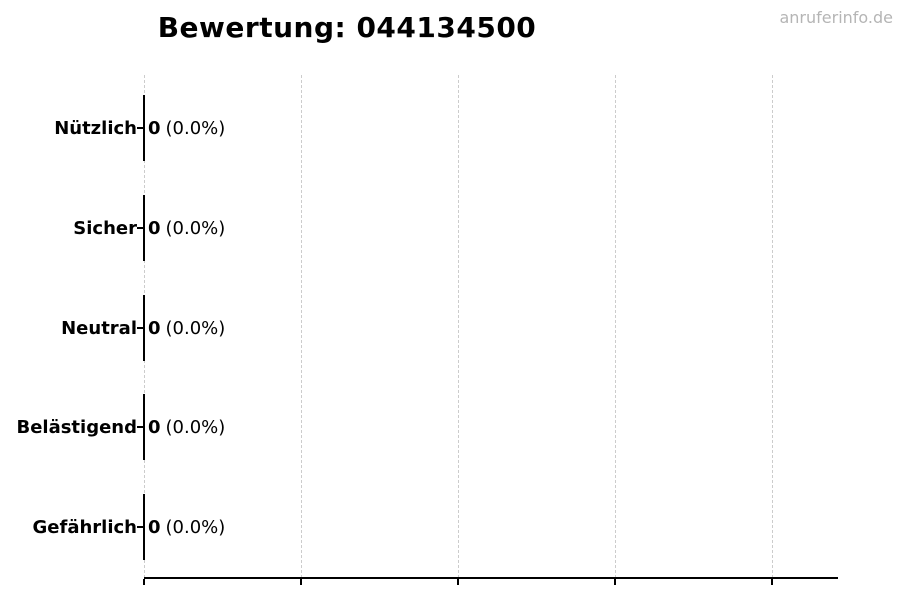  What do you see at coordinates (450, 427) in the screenshot?
I see `bar-row: Belästigend 0 (0.0%)` at bounding box center [450, 427].